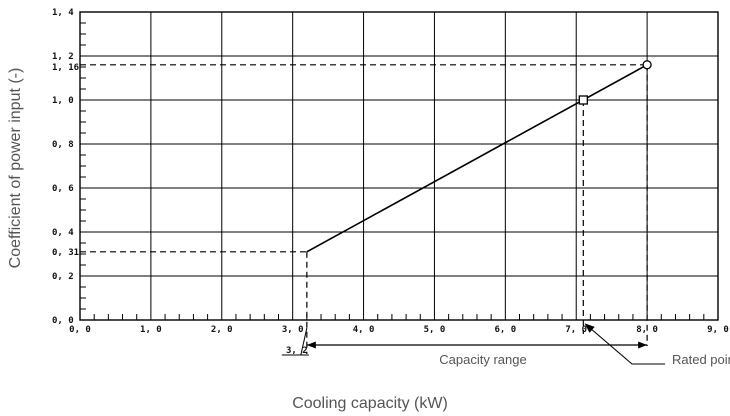 This screenshot has width=730, height=416. I want to click on x-tick-label: 6, 0, so click(505, 330).